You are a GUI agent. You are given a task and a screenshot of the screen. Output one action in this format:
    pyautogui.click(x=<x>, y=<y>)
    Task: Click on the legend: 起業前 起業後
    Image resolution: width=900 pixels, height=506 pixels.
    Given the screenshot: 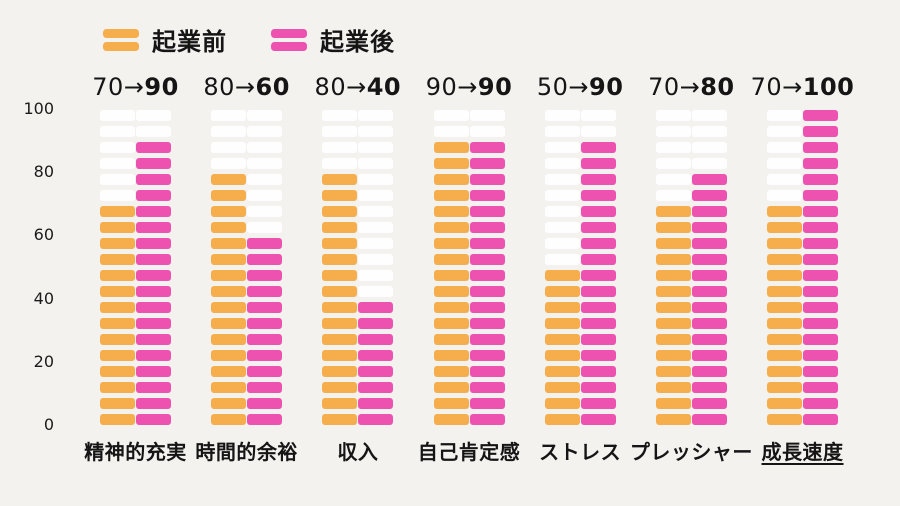 What is the action you would take?
    pyautogui.click(x=249, y=39)
    